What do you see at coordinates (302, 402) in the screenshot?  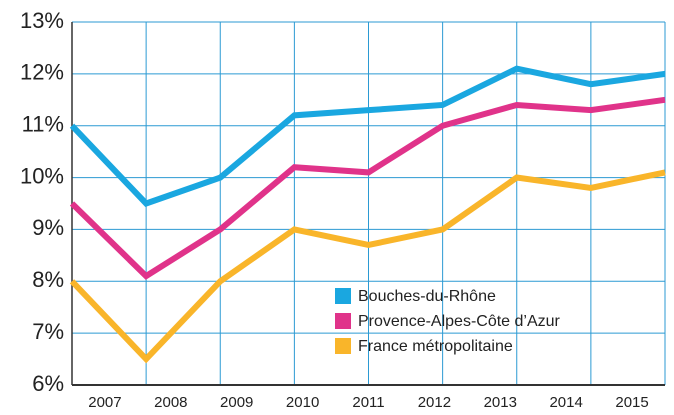 I see `x-tick-label: 2010` at bounding box center [302, 402].